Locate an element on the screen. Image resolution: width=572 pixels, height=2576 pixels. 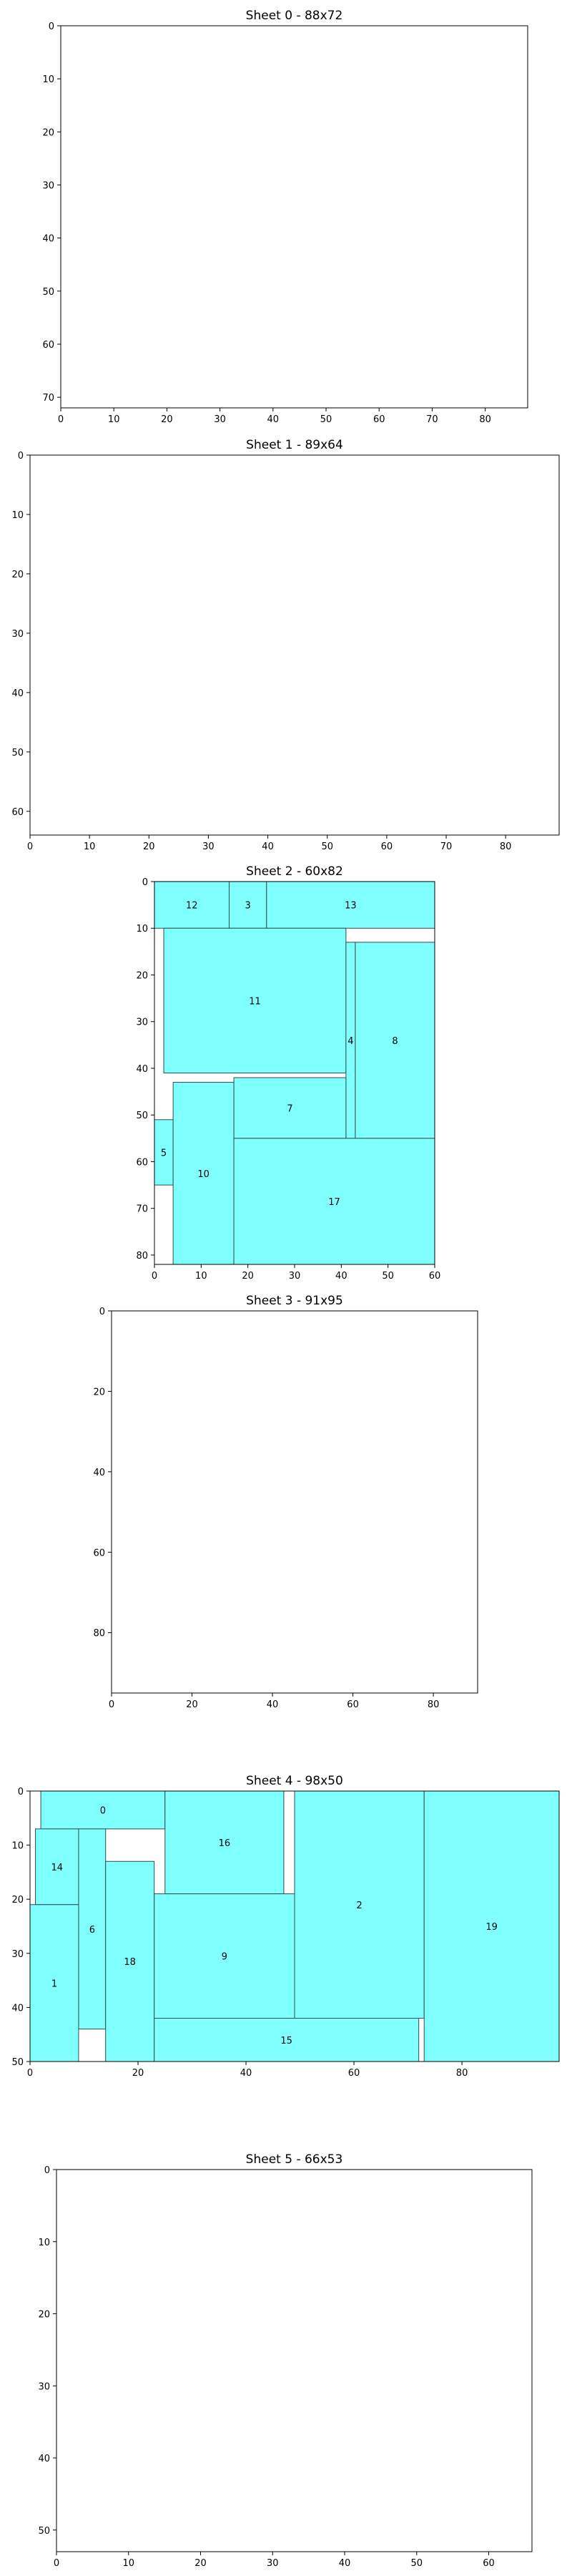
piece-label-17: 17 is located at coordinates (334, 1202).